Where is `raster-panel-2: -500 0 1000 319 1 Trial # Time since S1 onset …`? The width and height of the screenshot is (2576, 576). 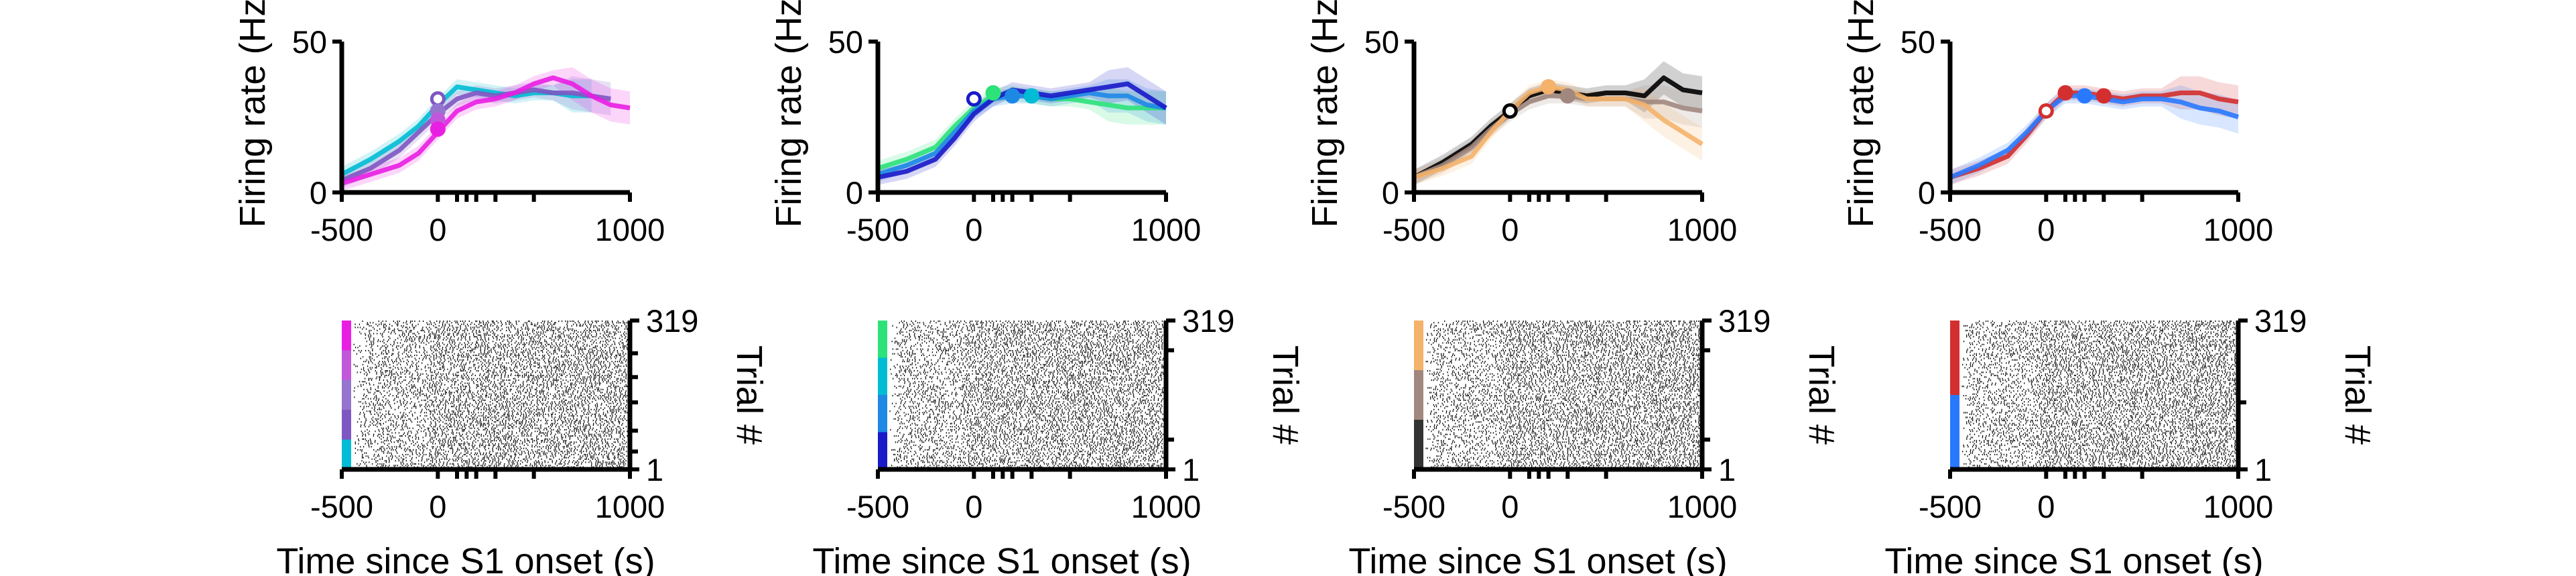
raster-panel-2: -500 0 1000 319 1 Trial # Time since S1 onset … is located at coordinates (1058, 440).